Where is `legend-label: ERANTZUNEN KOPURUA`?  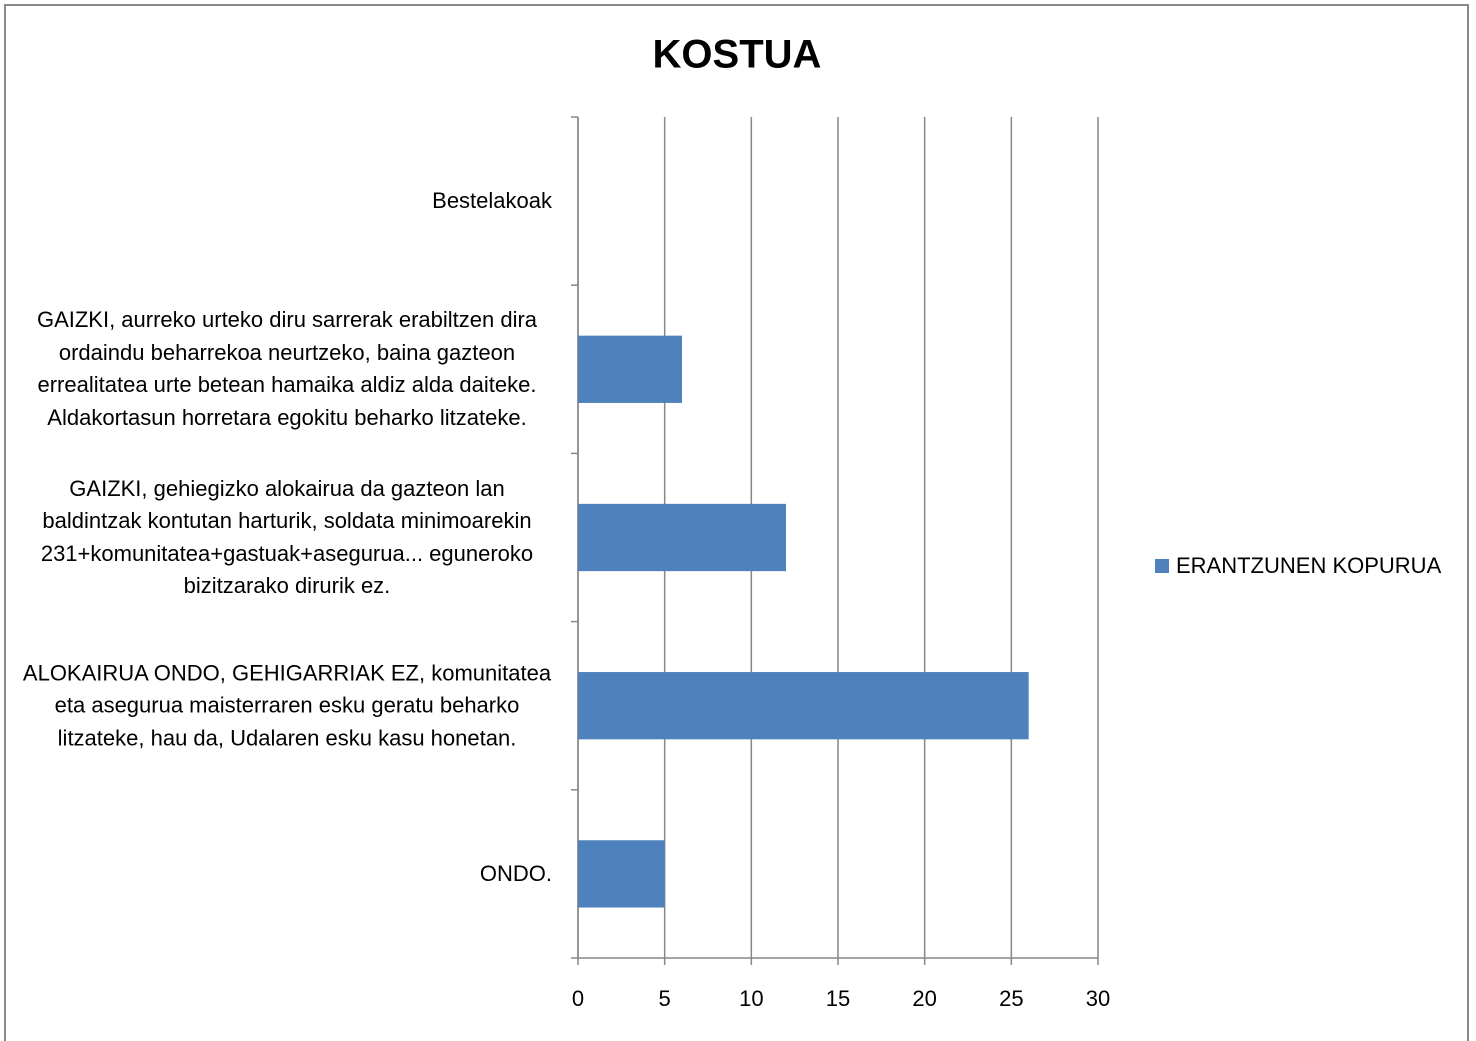
legend-label: ERANTZUNEN KOPURUA is located at coordinates (1309, 565).